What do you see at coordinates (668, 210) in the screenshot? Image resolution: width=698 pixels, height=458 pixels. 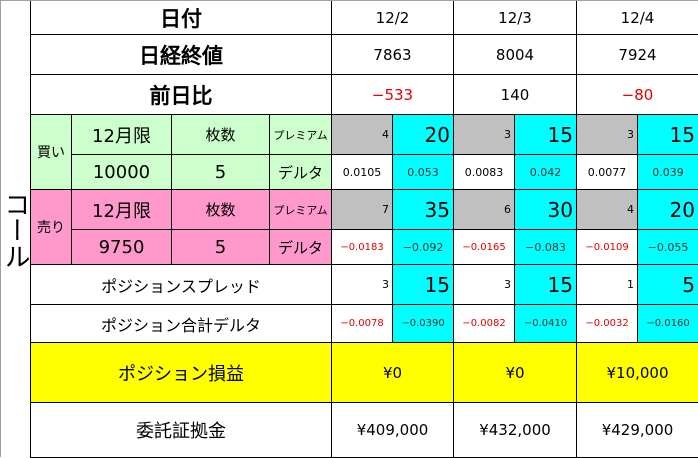 I see `sell-premium-total: 20` at bounding box center [668, 210].